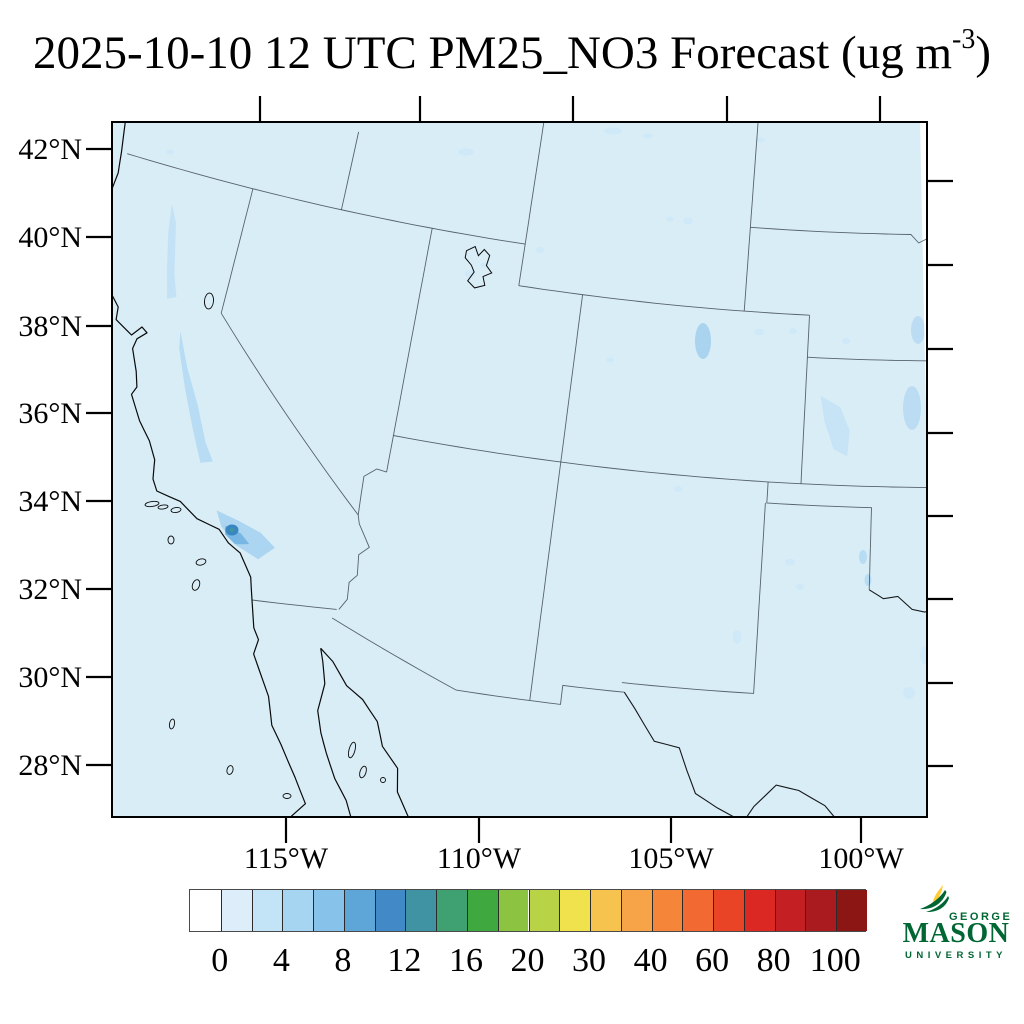 The image size is (1024, 1024). I want to click on colorbar-tick-label: 4, so click(281, 960).